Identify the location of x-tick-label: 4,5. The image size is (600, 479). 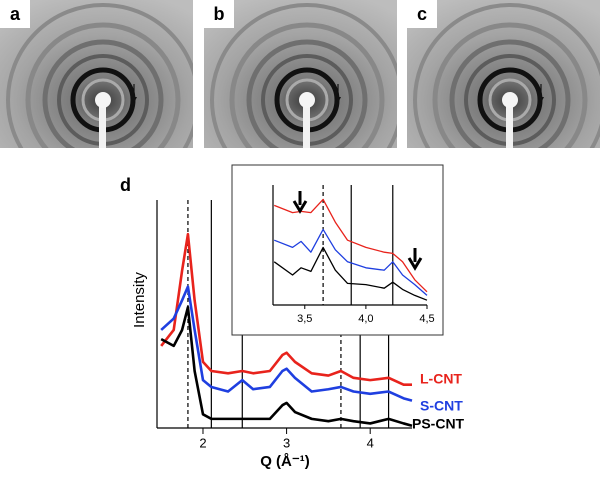
(426, 319).